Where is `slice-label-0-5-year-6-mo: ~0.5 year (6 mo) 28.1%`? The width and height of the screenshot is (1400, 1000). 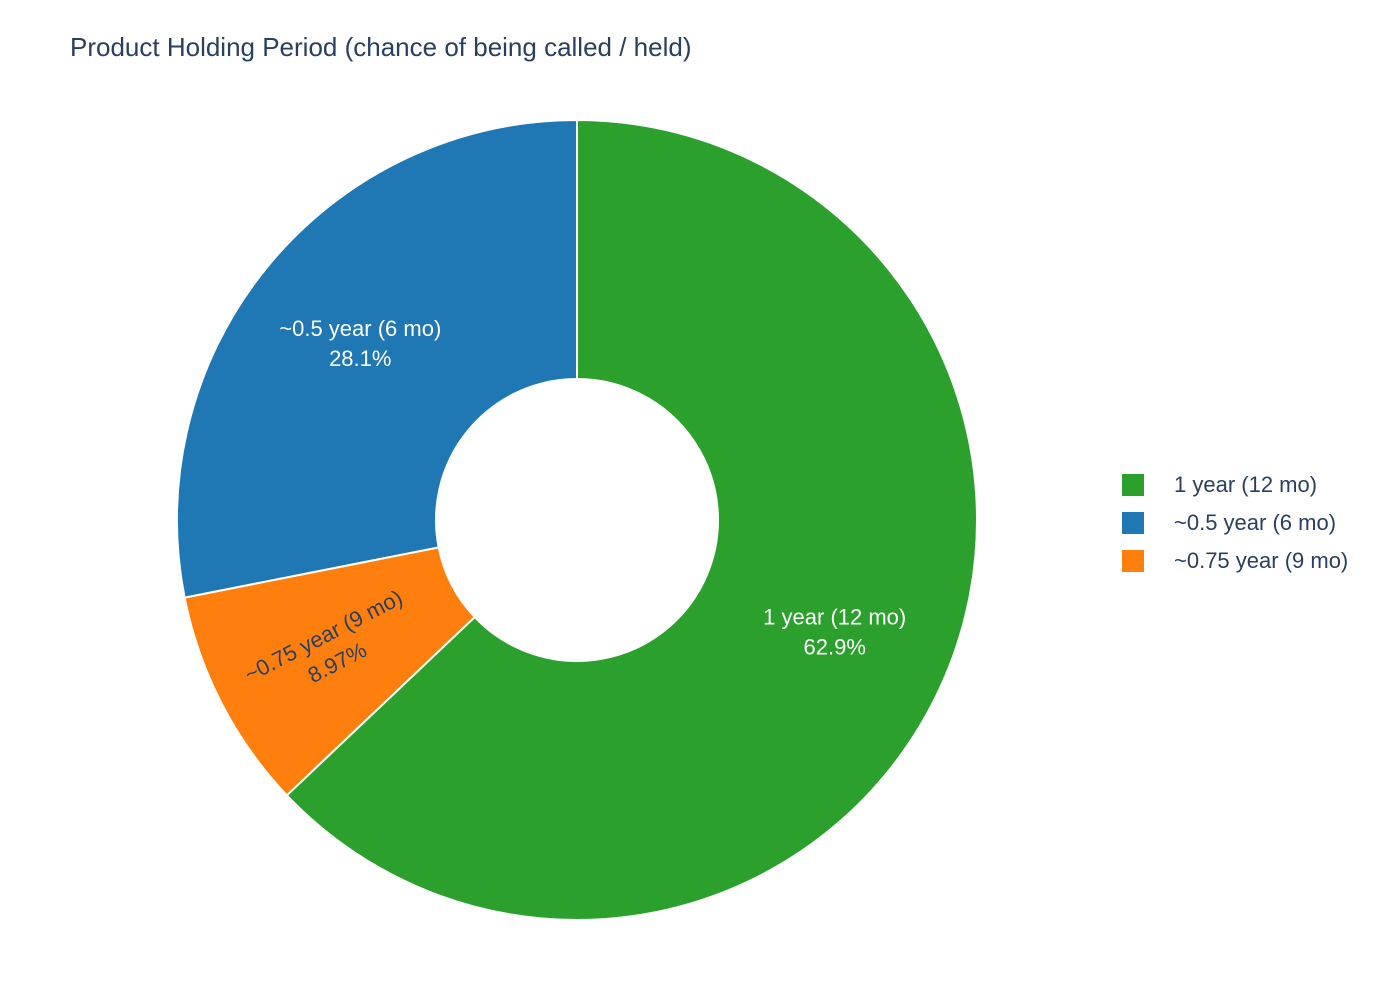
slice-label-0-5-year-6-mo: ~0.5 year (6 mo) 28.1% is located at coordinates (360, 343).